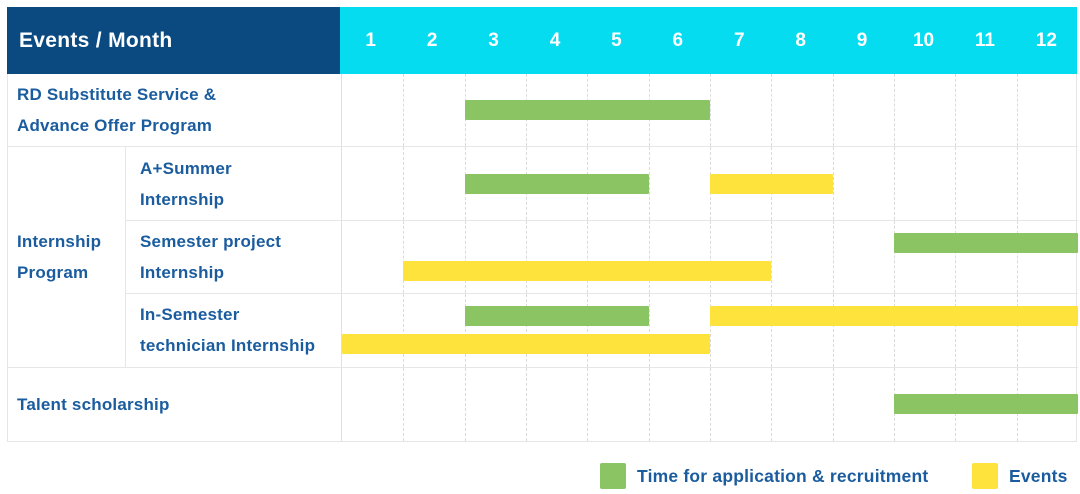 The width and height of the screenshot is (1080, 494). I want to click on month-tick-7: 7, so click(739, 40).